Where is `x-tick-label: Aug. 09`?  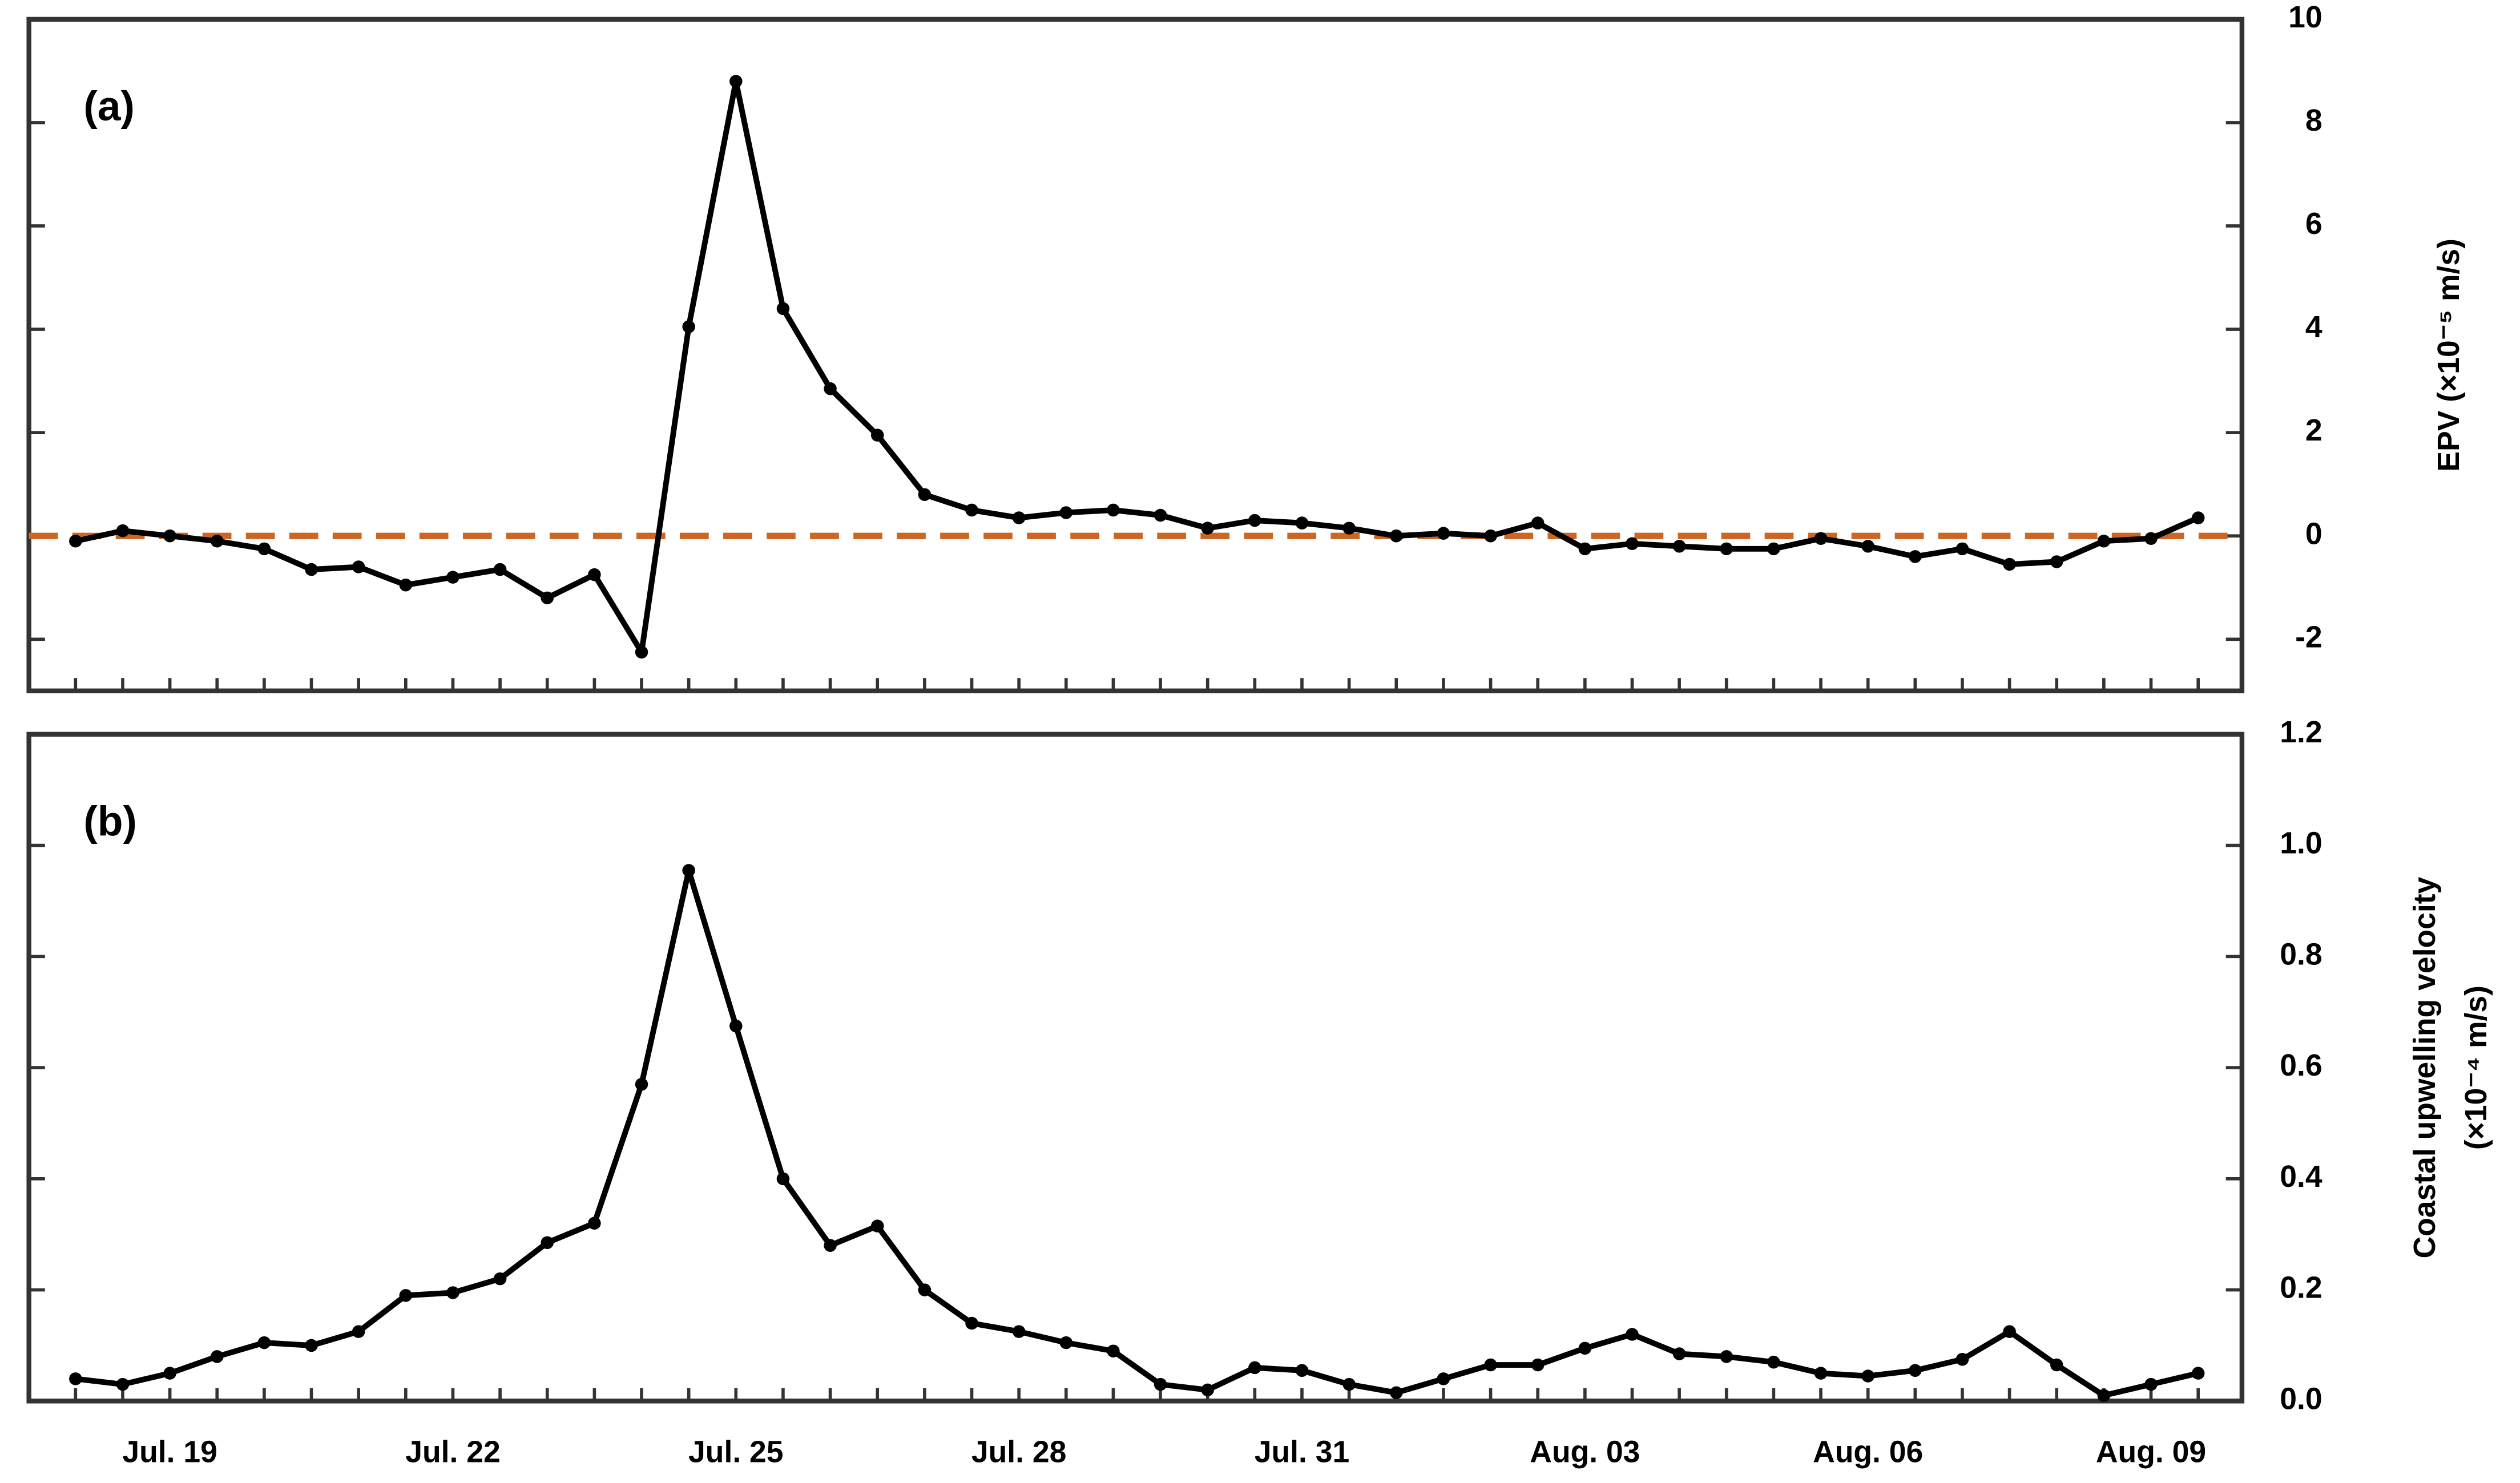 x-tick-label: Aug. 09 is located at coordinates (2151, 1452).